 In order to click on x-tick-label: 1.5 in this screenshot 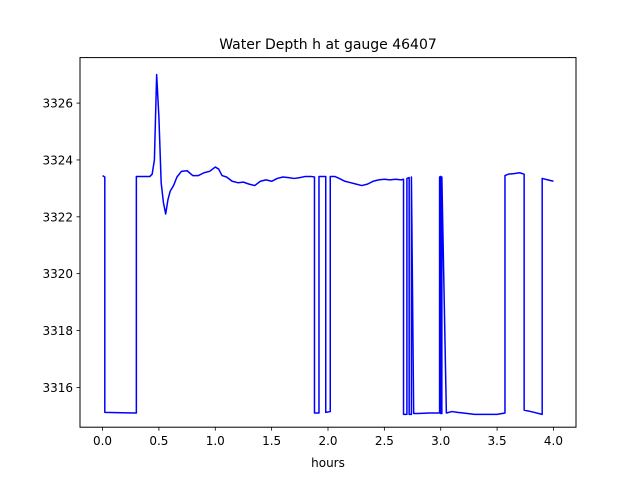, I will do `click(271, 441)`.